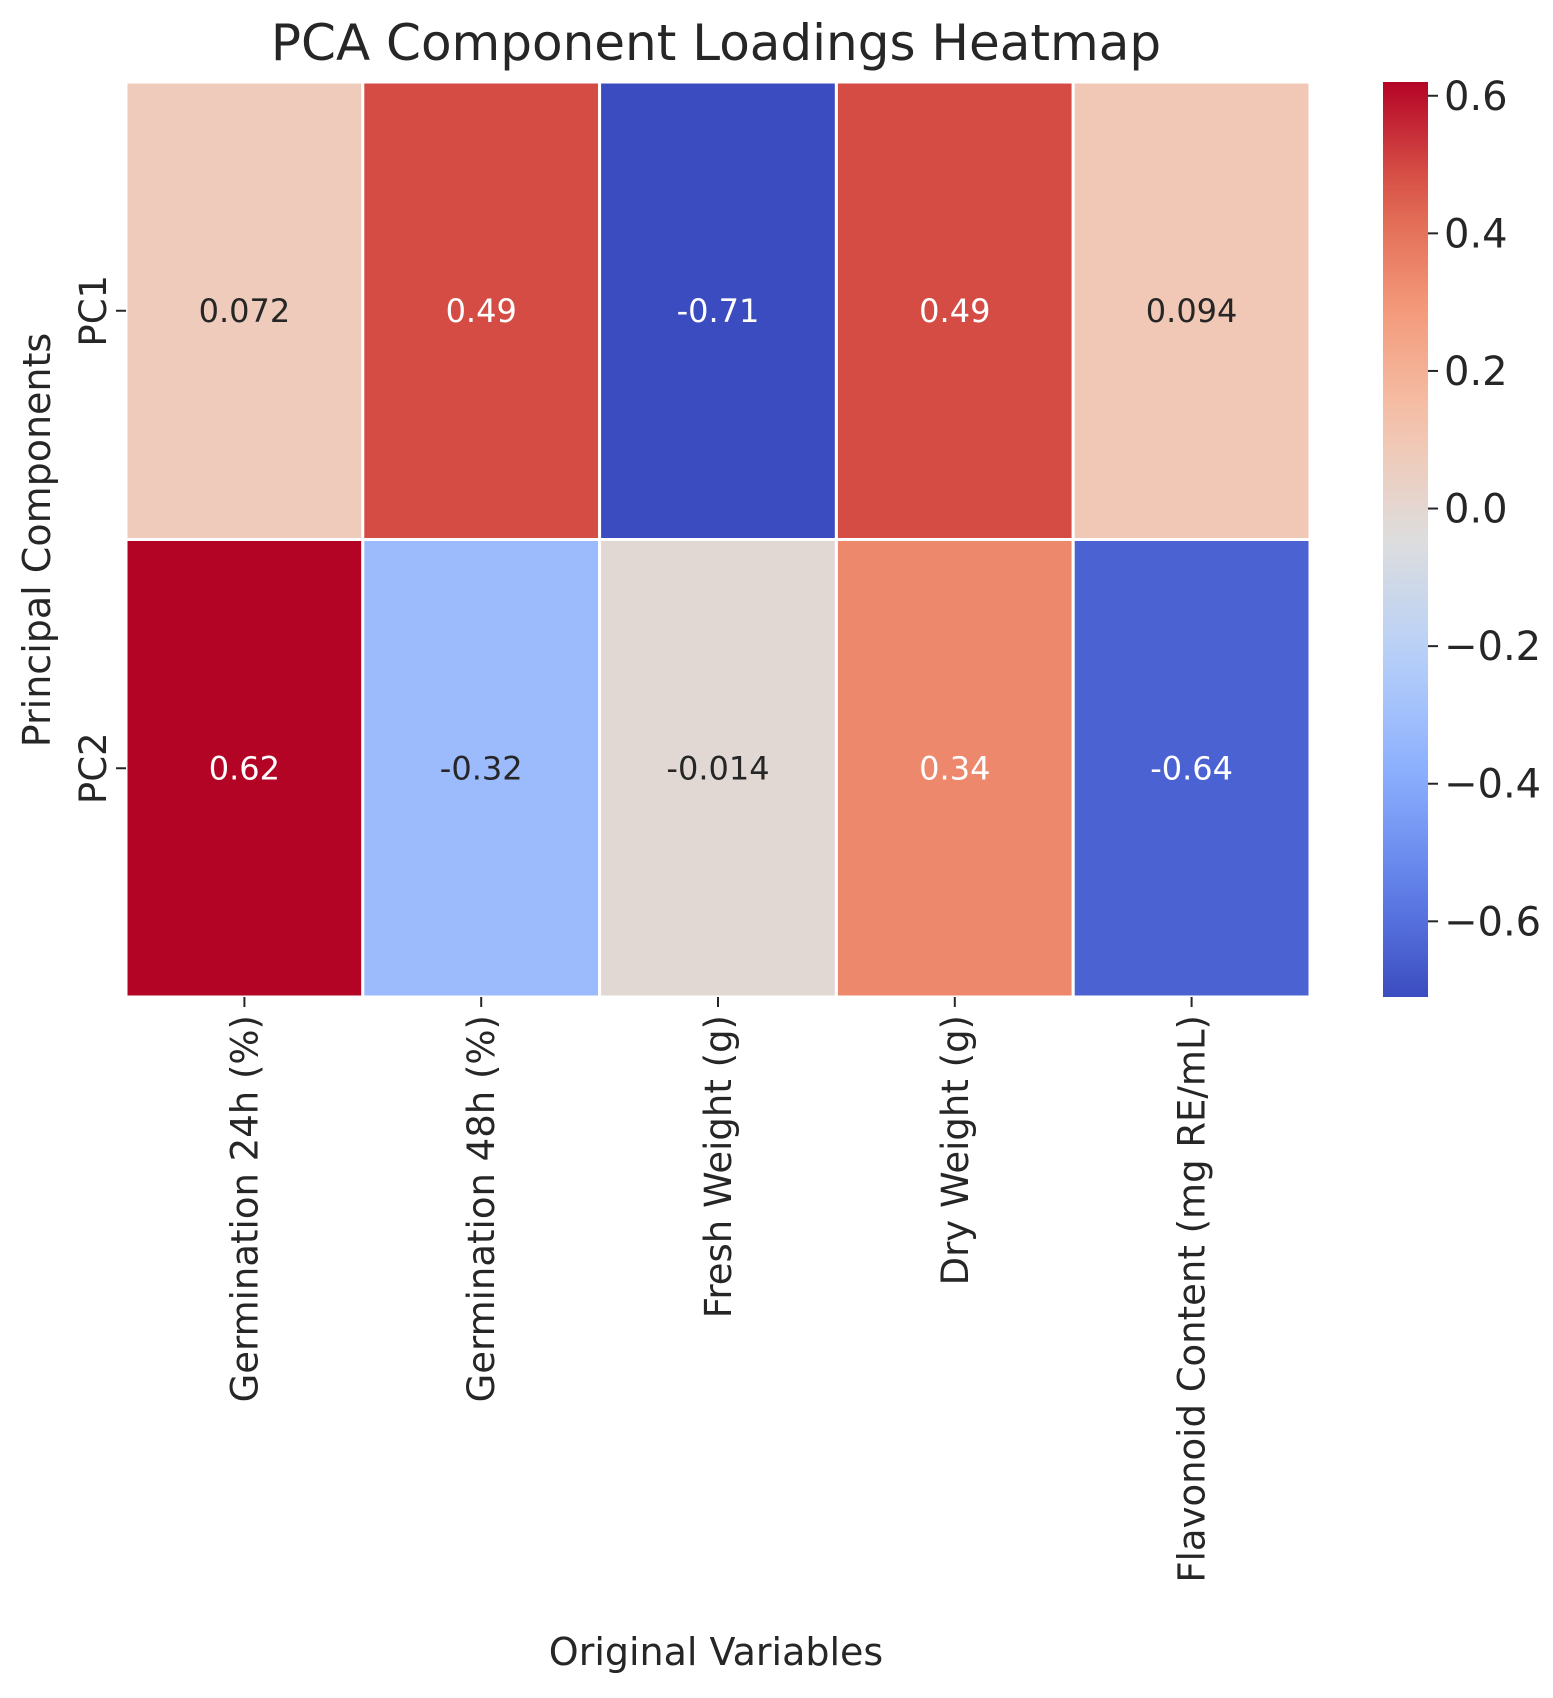  I want to click on cell-value-label: -0.71, so click(718, 311).